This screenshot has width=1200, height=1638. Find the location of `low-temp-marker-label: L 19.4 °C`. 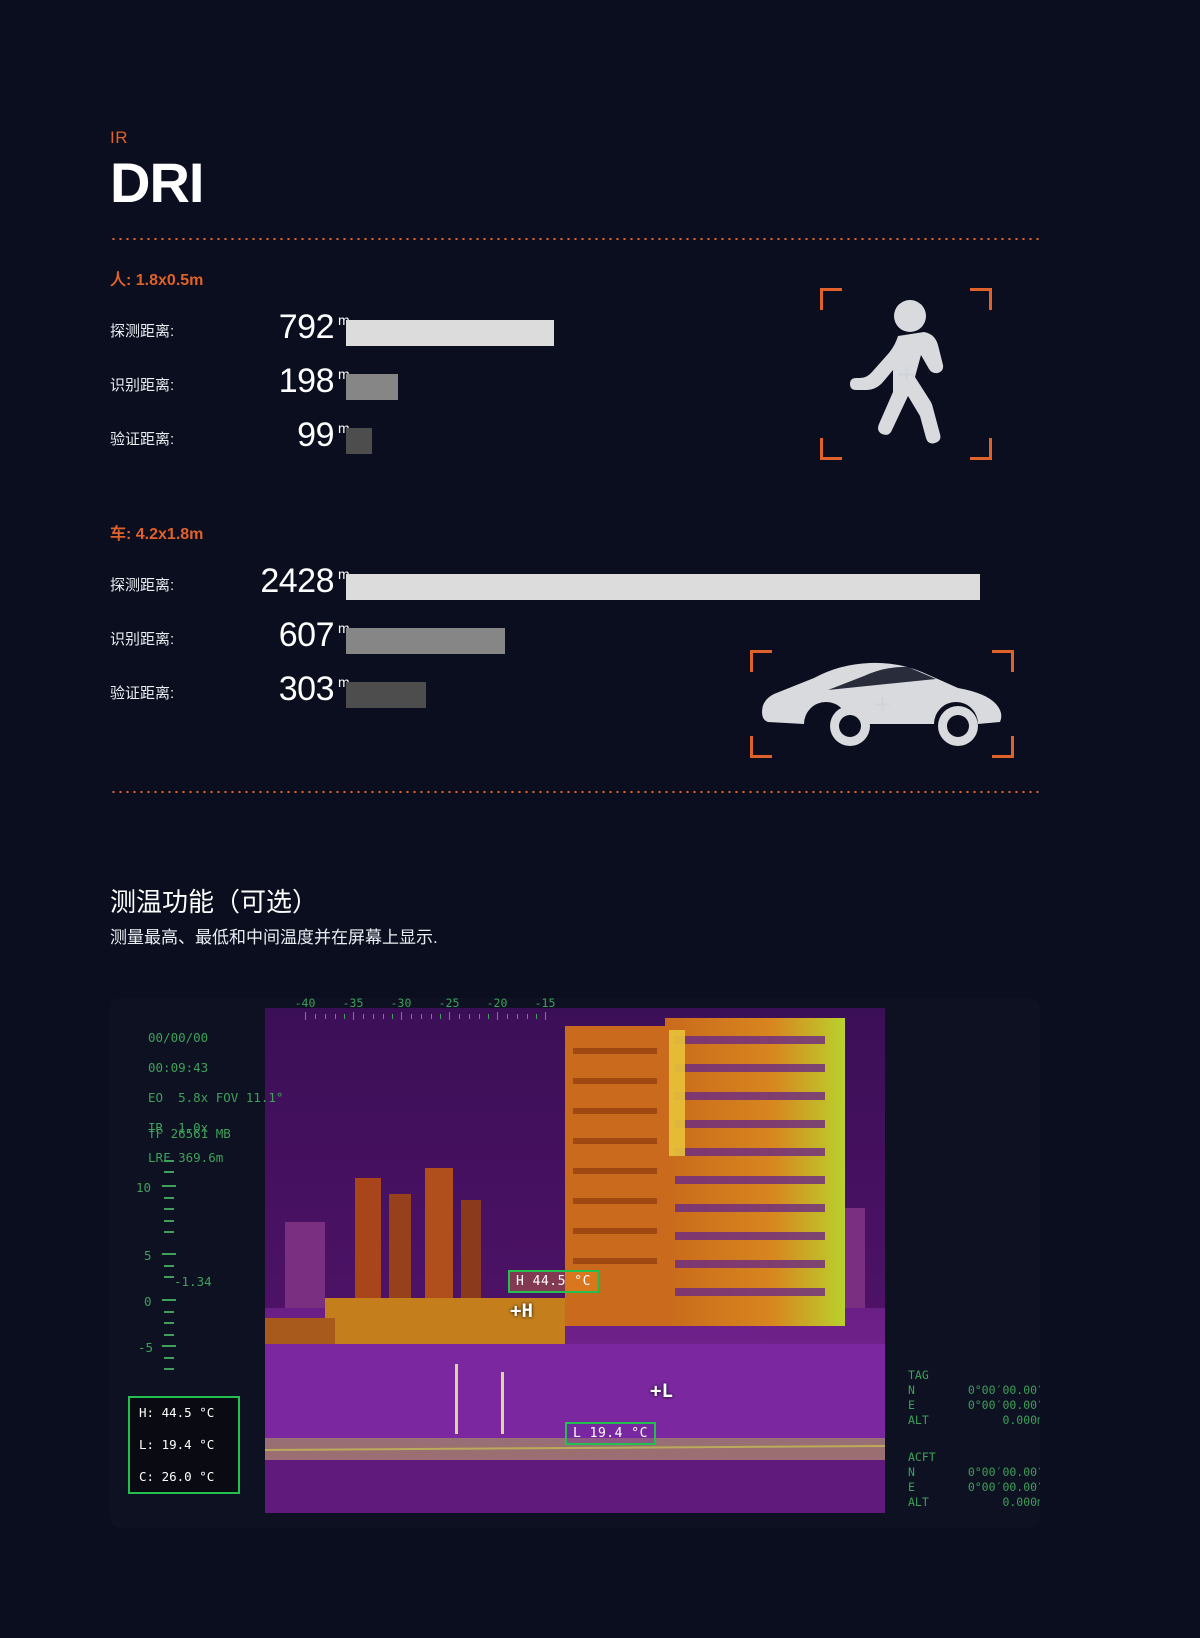

low-temp-marker-label: L 19.4 °C is located at coordinates (610, 1433).